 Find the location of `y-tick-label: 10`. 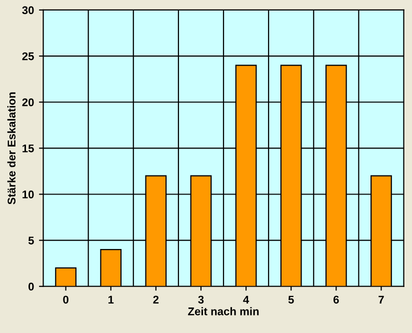

y-tick-label: 10 is located at coordinates (28, 194).